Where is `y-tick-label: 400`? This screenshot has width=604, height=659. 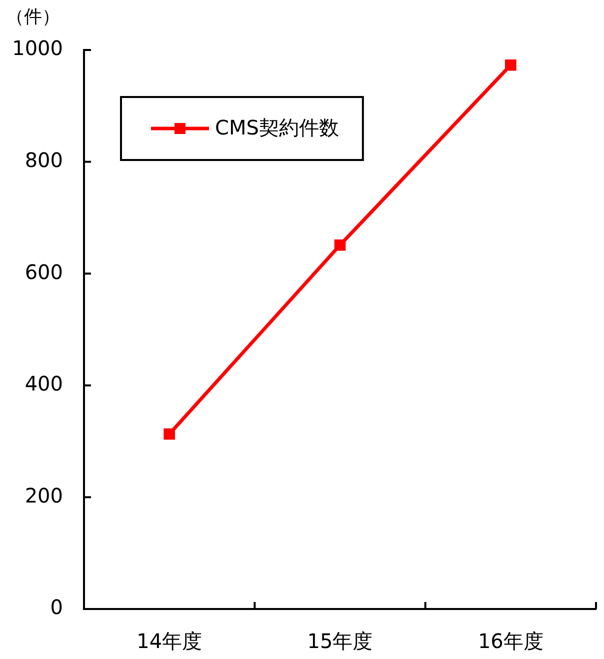
y-tick-label: 400 is located at coordinates (43, 384).